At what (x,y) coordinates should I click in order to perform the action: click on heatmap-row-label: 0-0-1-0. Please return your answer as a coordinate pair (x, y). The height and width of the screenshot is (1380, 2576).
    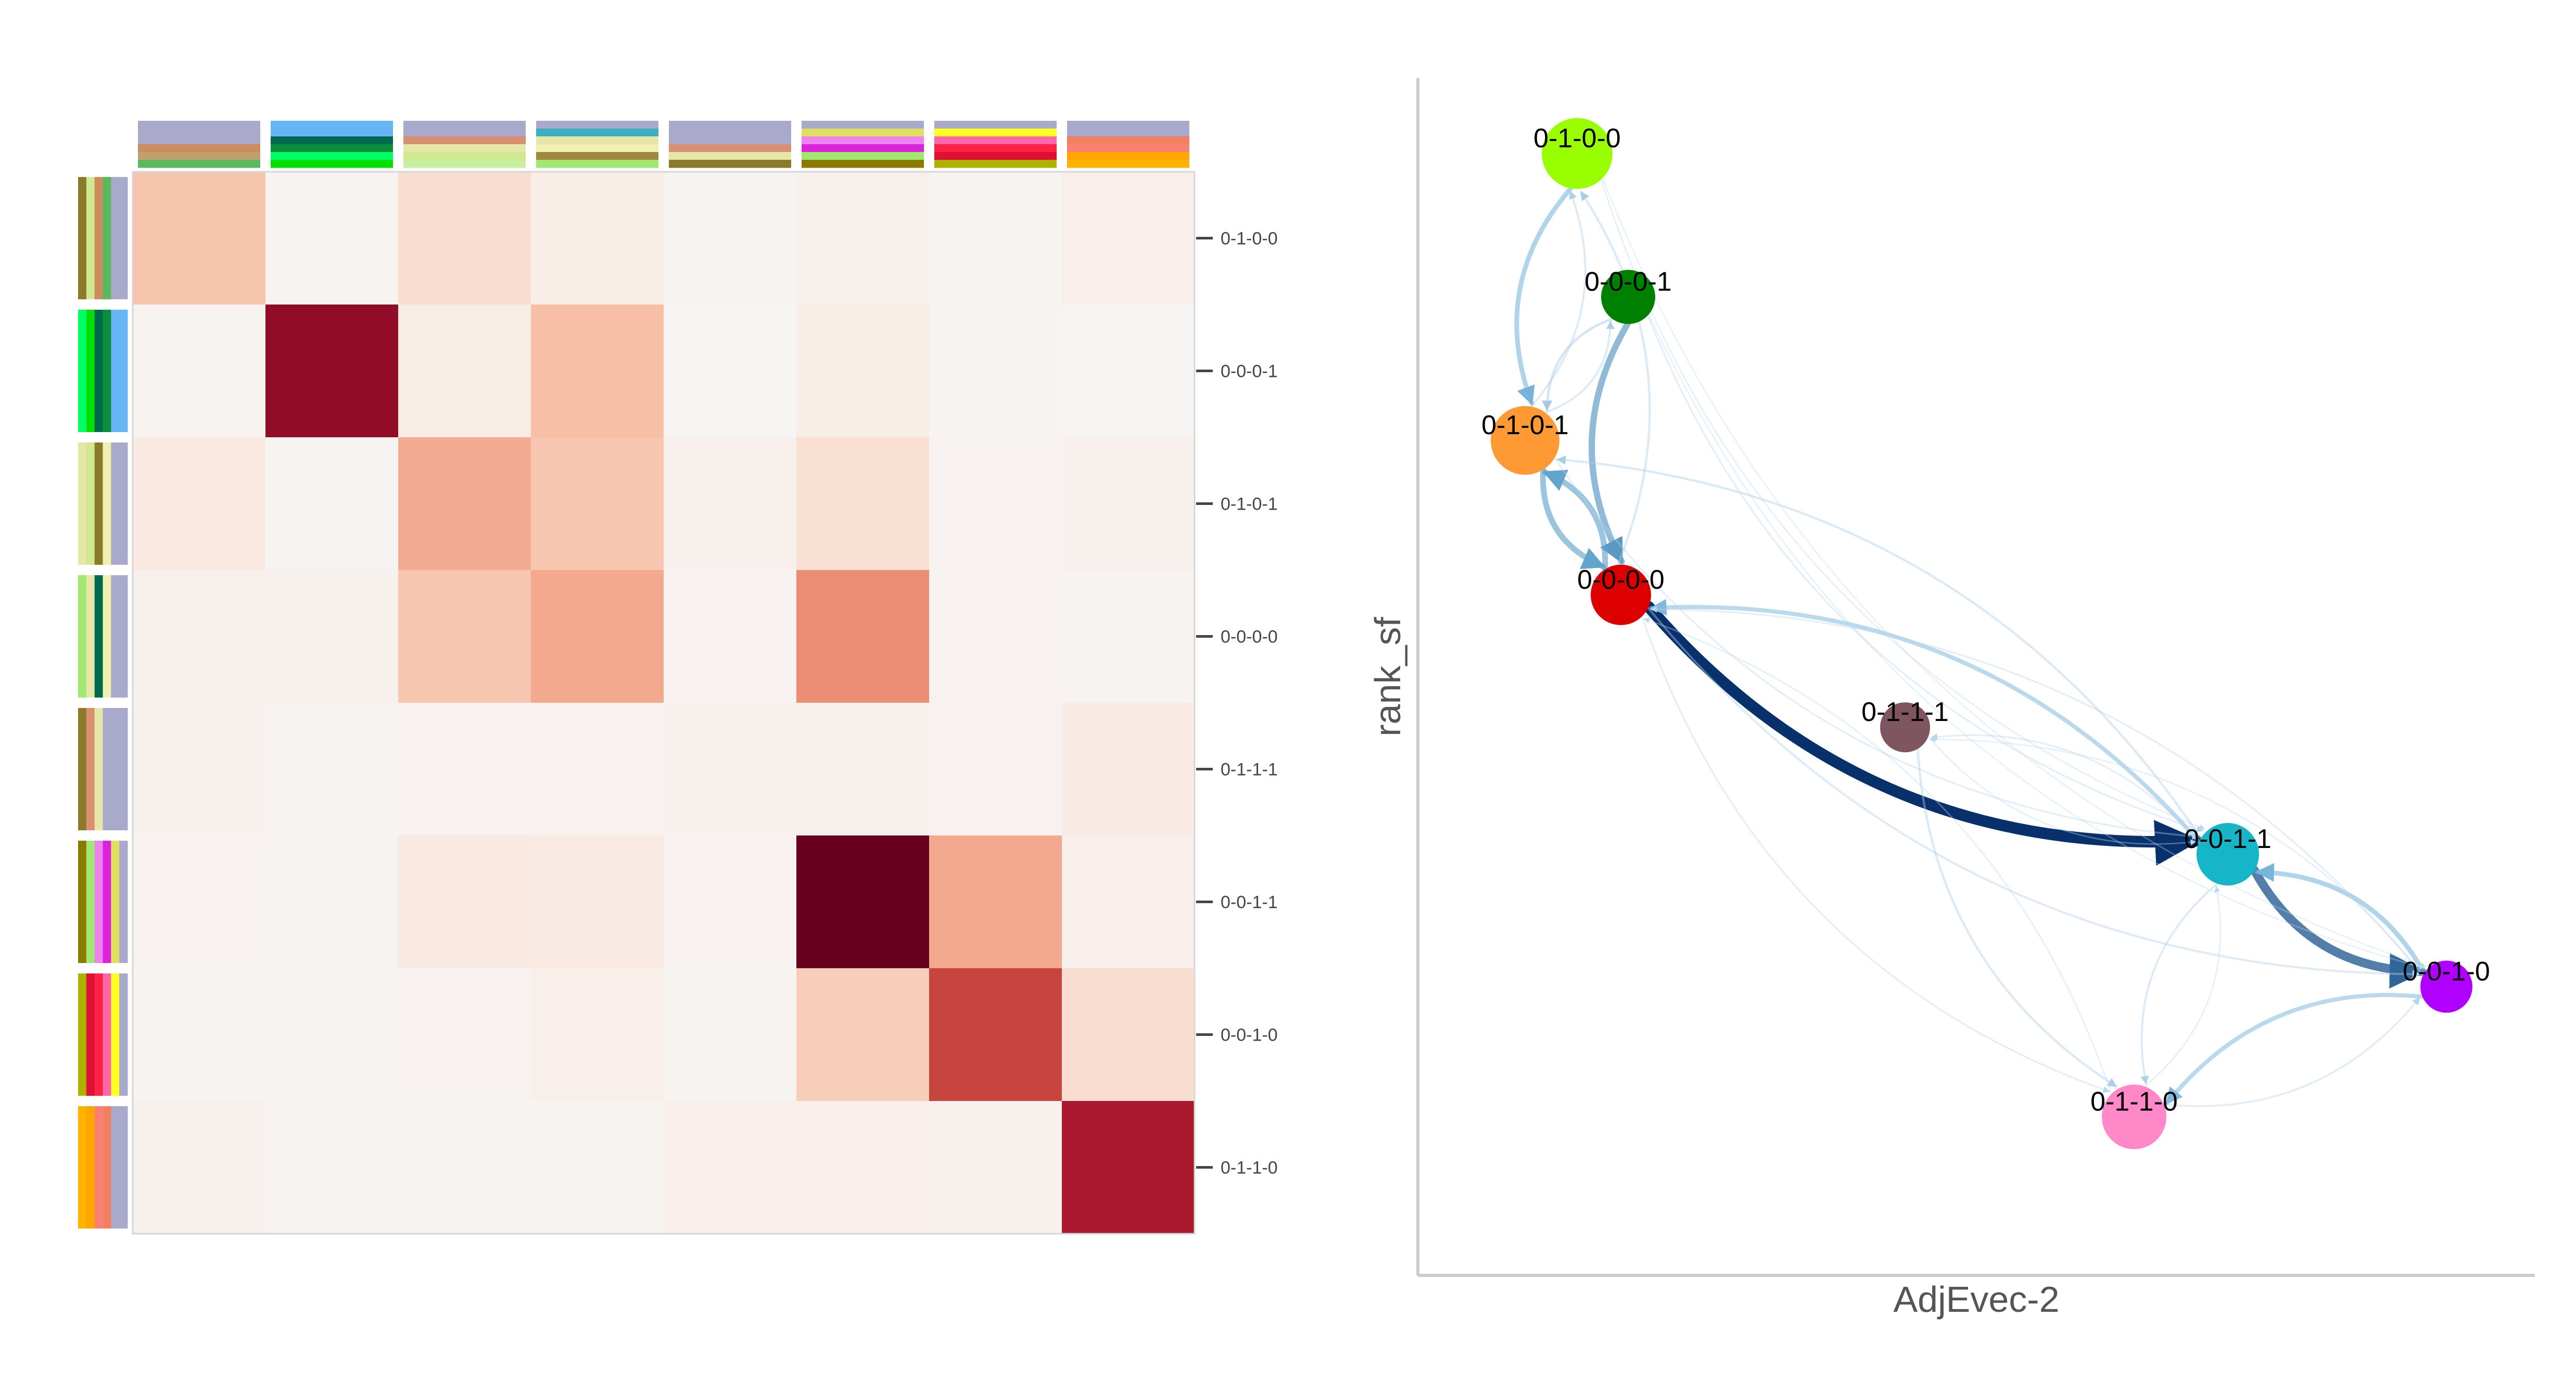
    Looking at the image, I should click on (1249, 1035).